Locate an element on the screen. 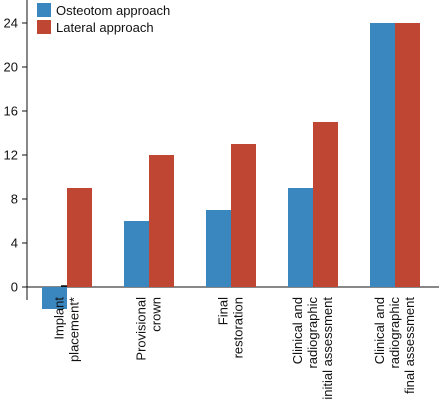 Image resolution: width=439 pixels, height=404 pixels. x-tick-label: Implant placement* is located at coordinates (67, 329).